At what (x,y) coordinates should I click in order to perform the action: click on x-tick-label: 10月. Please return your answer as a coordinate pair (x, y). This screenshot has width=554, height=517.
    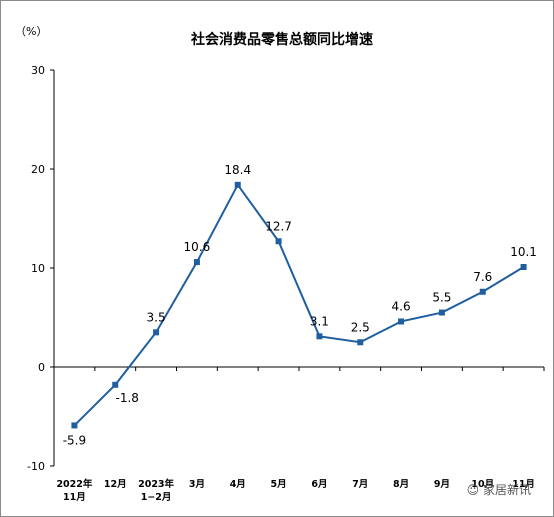
    Looking at the image, I should click on (482, 484).